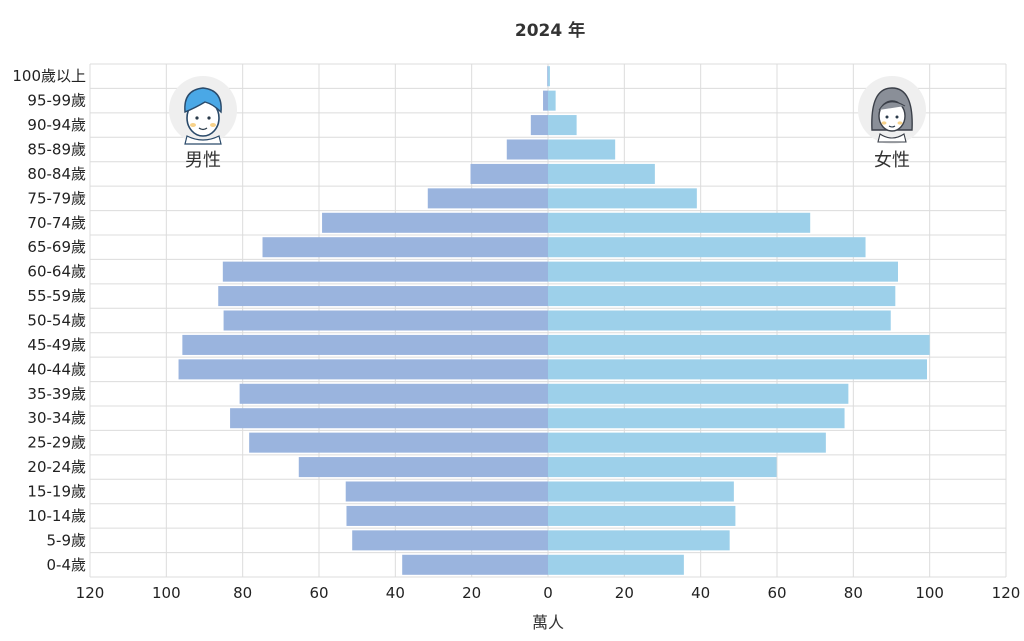  What do you see at coordinates (56, 467) in the screenshot?
I see `y-tick-label: 20-24歲` at bounding box center [56, 467].